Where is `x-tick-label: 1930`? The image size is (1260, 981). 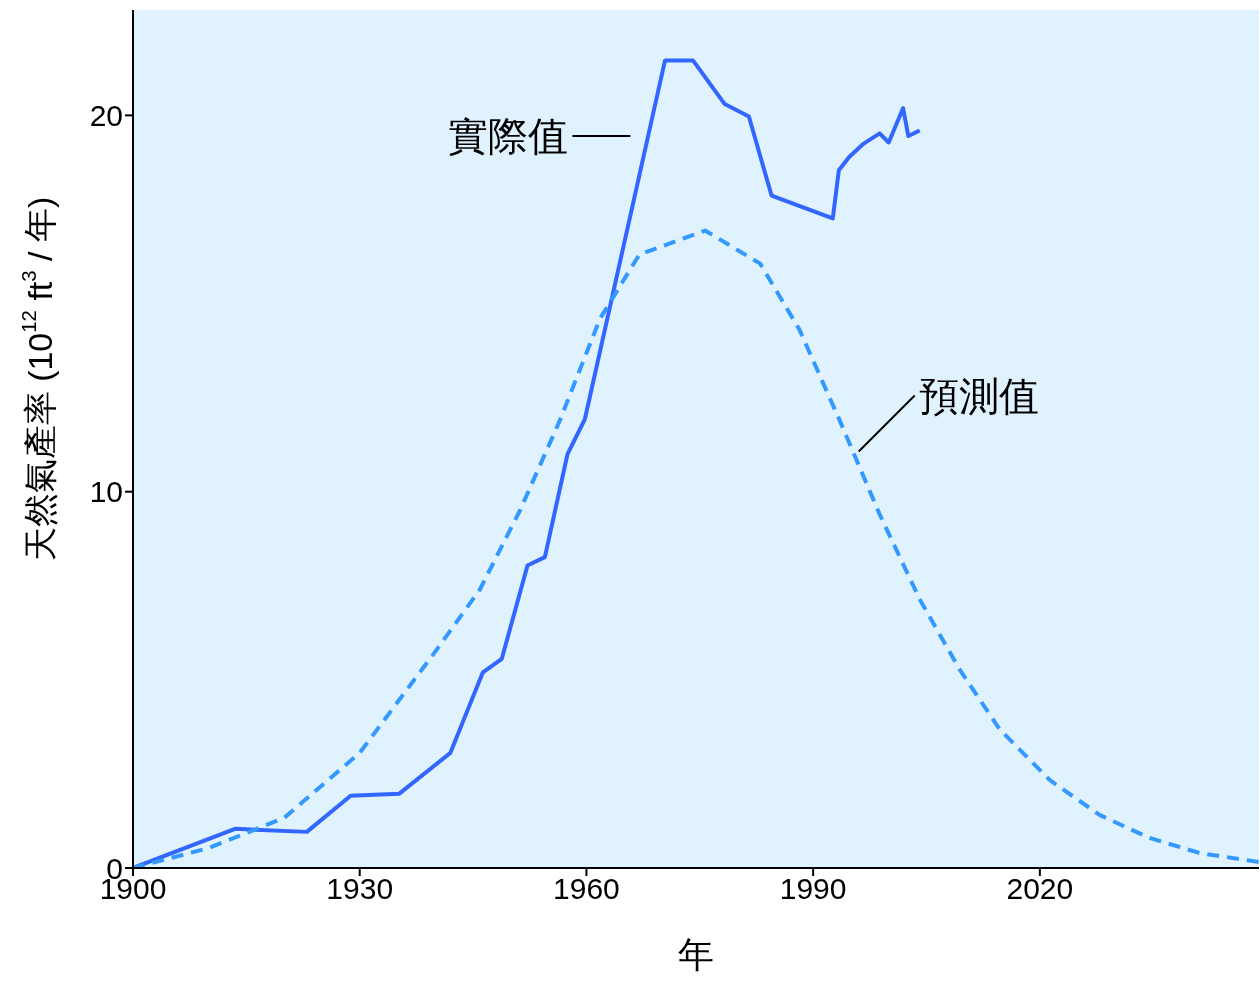 x-tick-label: 1930 is located at coordinates (360, 889).